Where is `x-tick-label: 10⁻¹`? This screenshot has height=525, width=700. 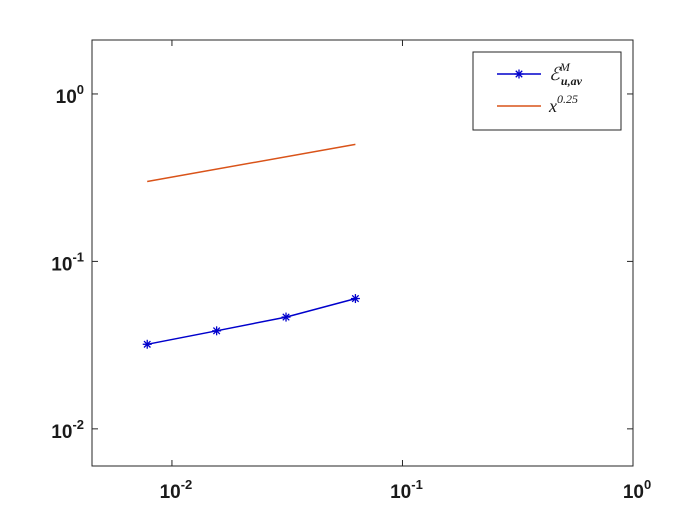
x-tick-label: 10⁻¹ is located at coordinates (406, 490).